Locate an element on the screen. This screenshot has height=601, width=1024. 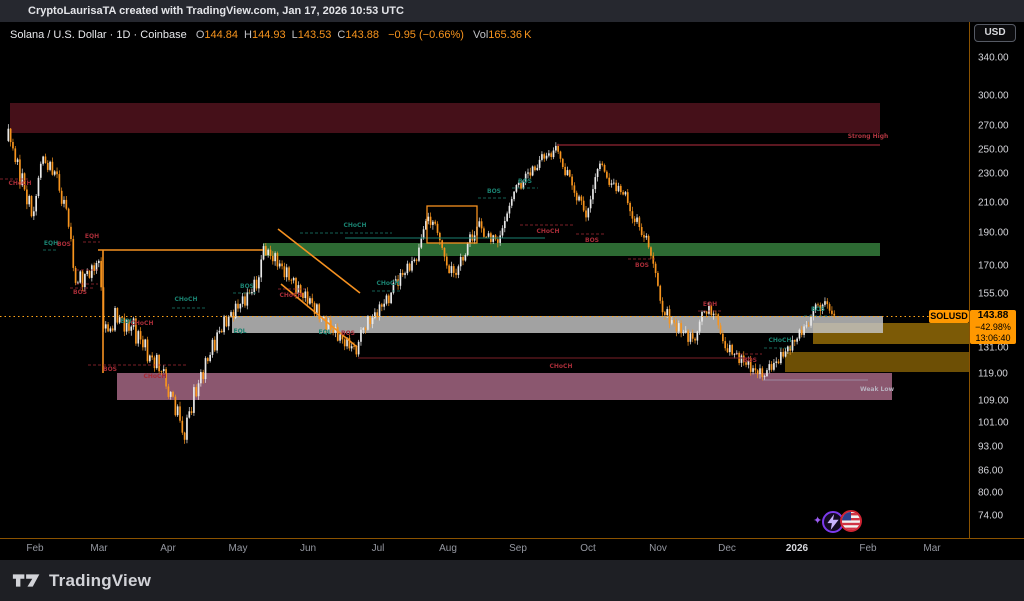
price-tick: 230.00 is located at coordinates (993, 174).